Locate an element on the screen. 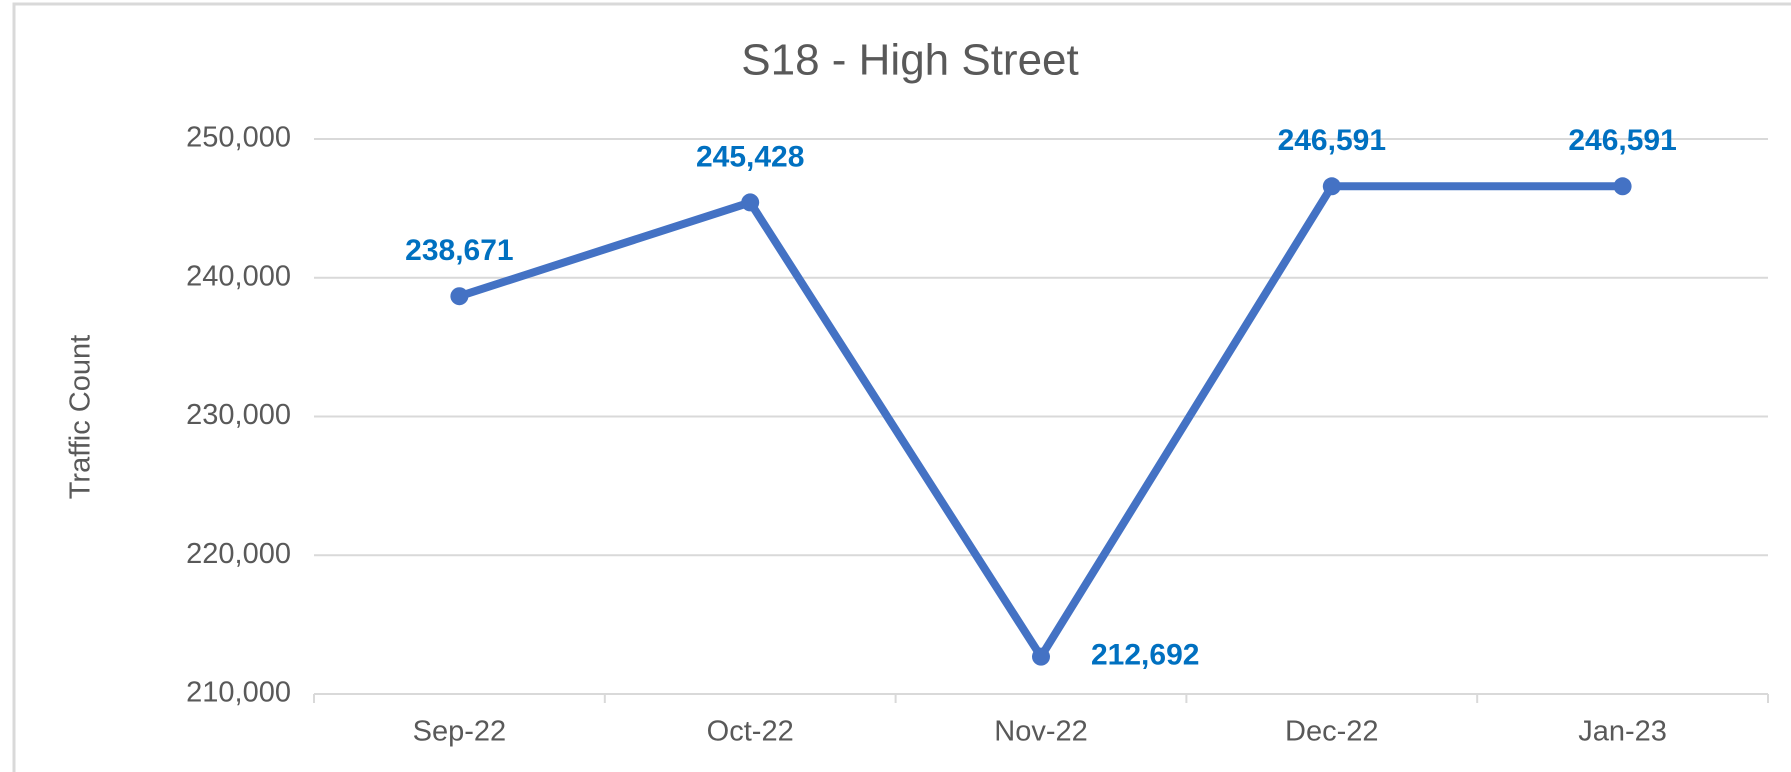 The width and height of the screenshot is (1791, 772). chart-title: S18 - High Street is located at coordinates (910, 60).